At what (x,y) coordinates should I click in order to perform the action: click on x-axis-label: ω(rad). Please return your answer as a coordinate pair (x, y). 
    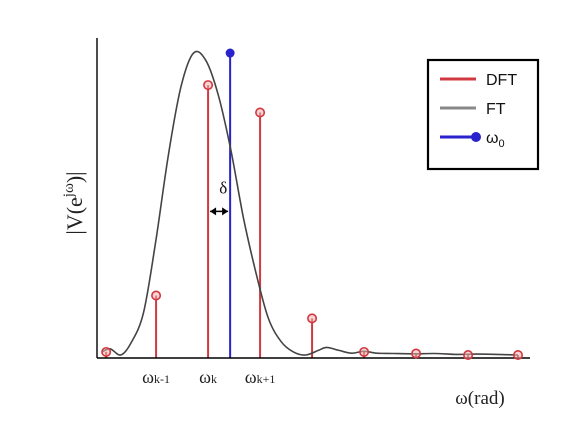
    Looking at the image, I should click on (479, 398).